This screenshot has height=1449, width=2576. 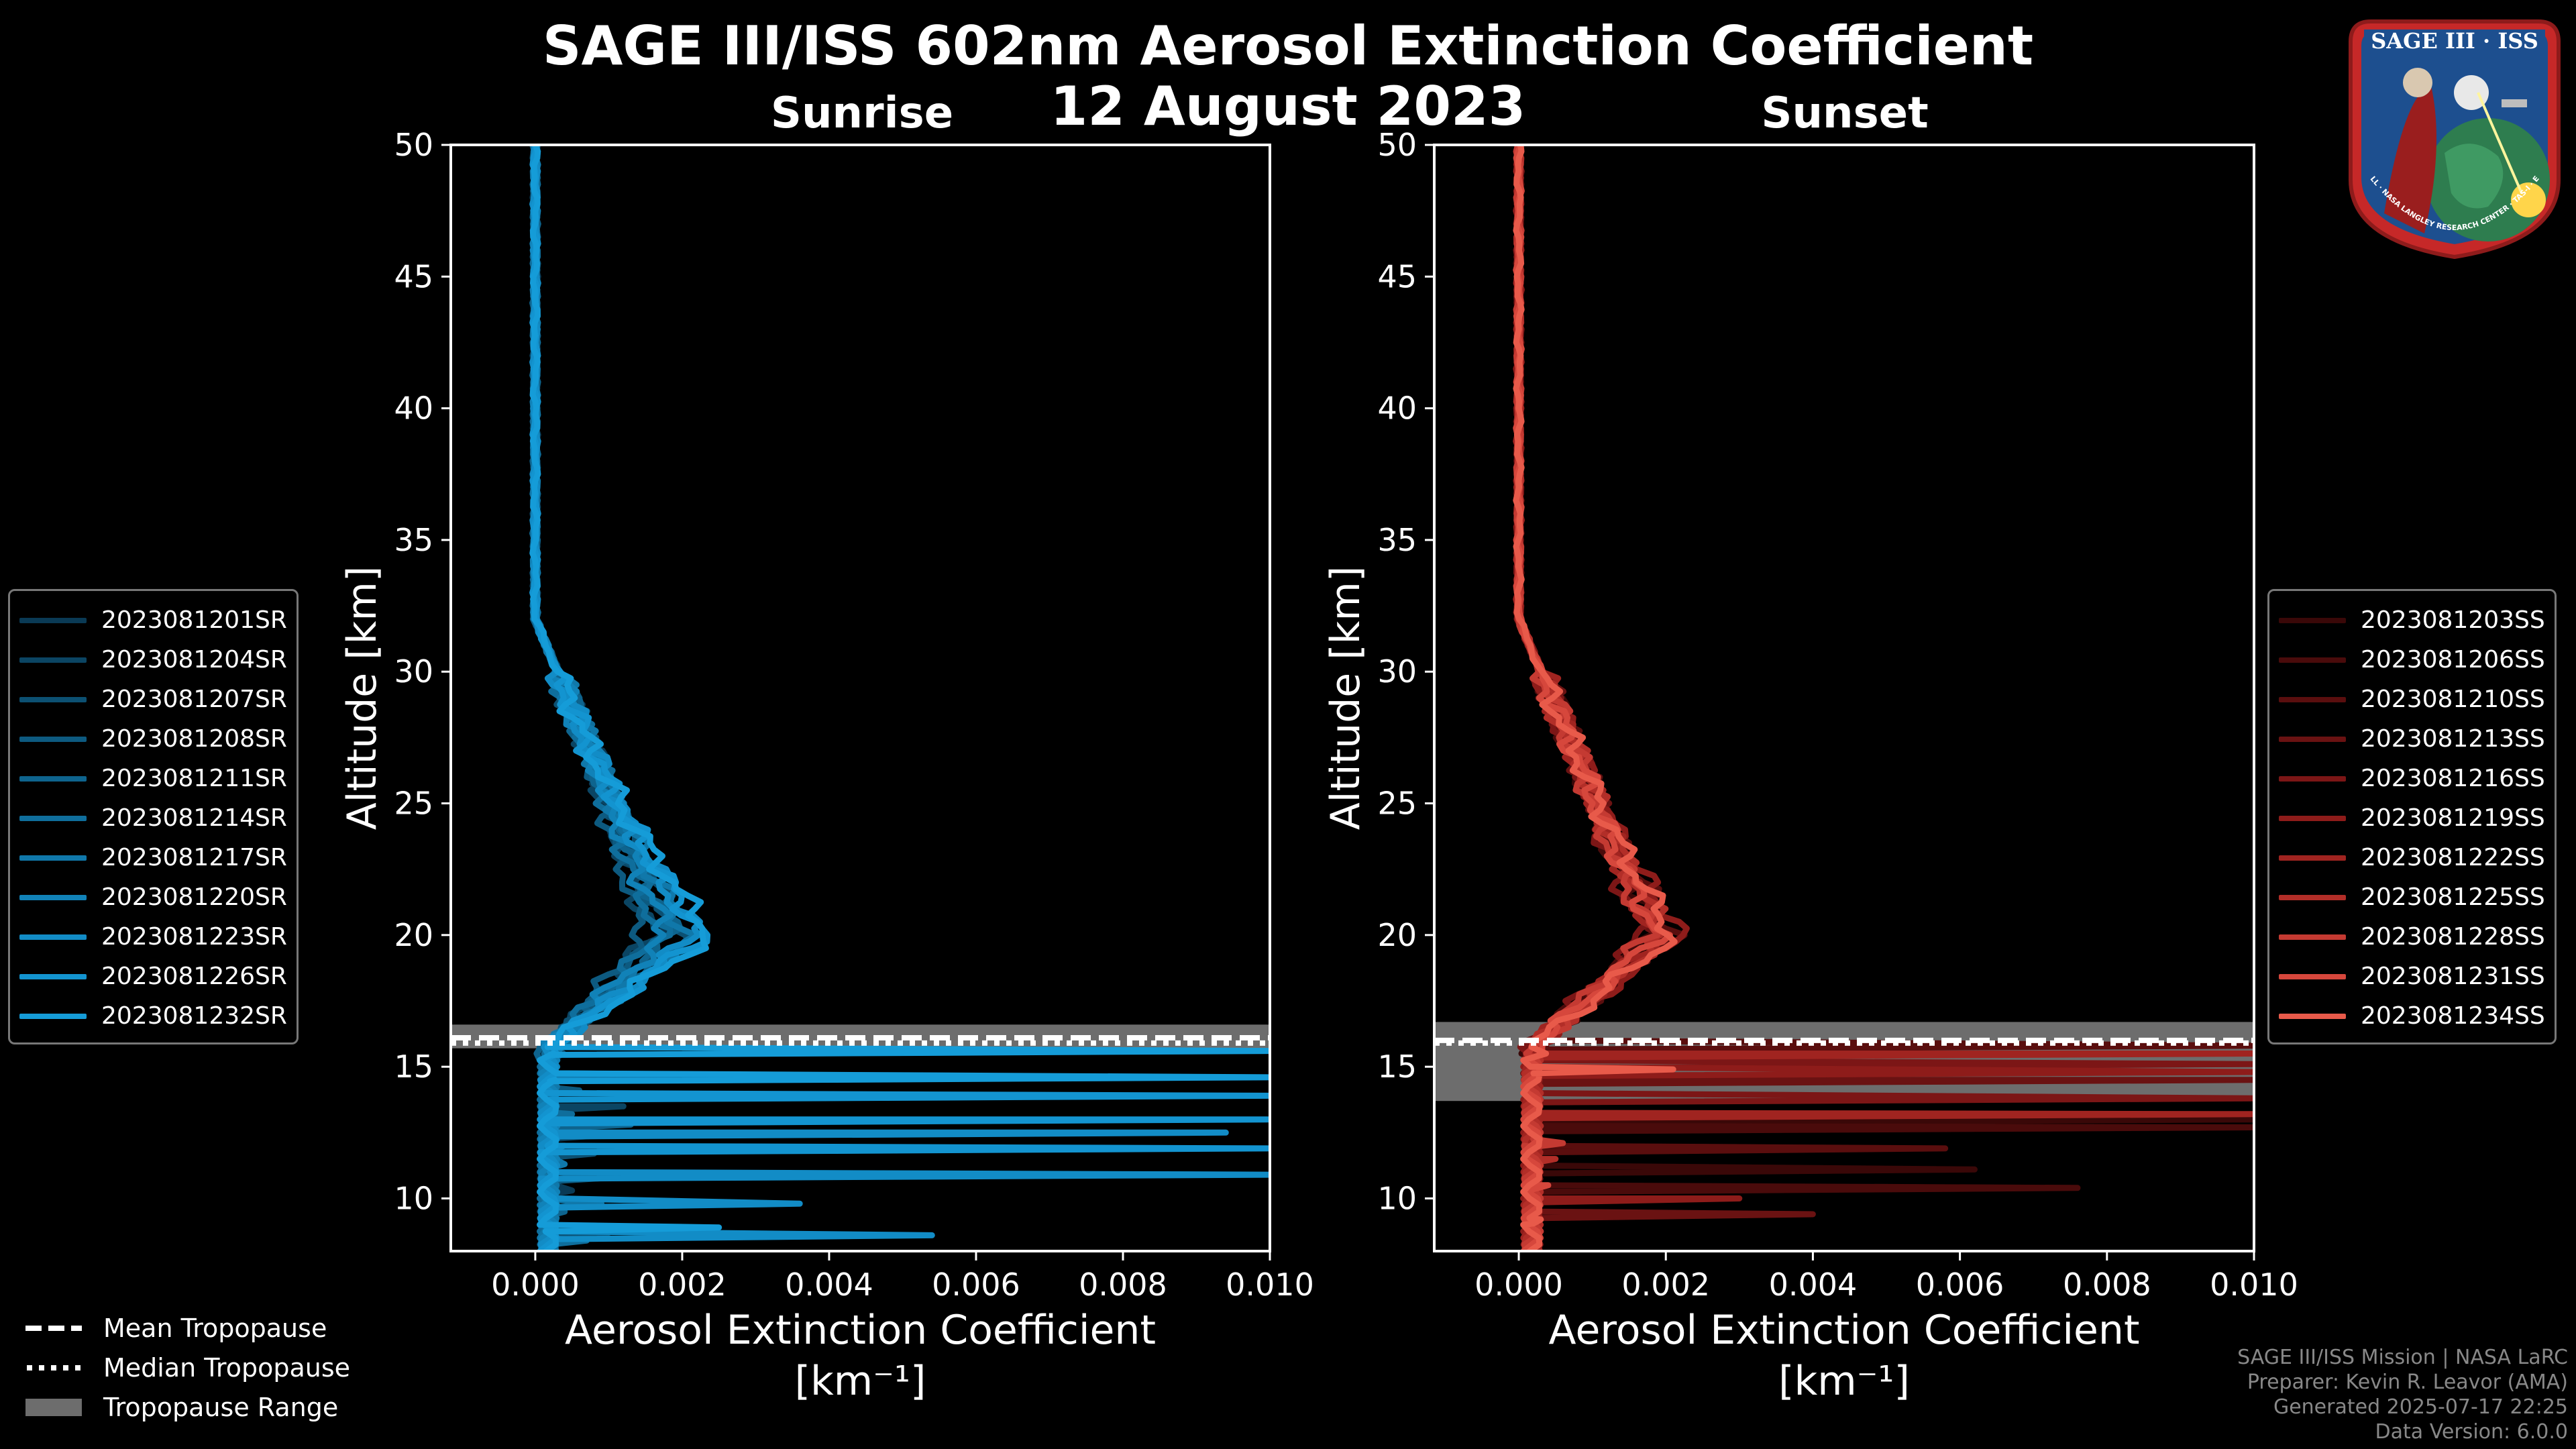 I want to click on legend-label: 2023081211SR, so click(x=194, y=778).